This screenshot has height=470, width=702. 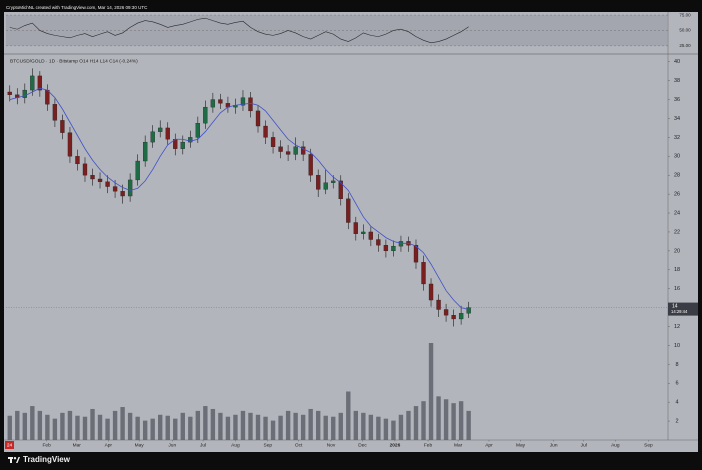 I want to click on y-tick-label: 36, so click(x=677, y=100).